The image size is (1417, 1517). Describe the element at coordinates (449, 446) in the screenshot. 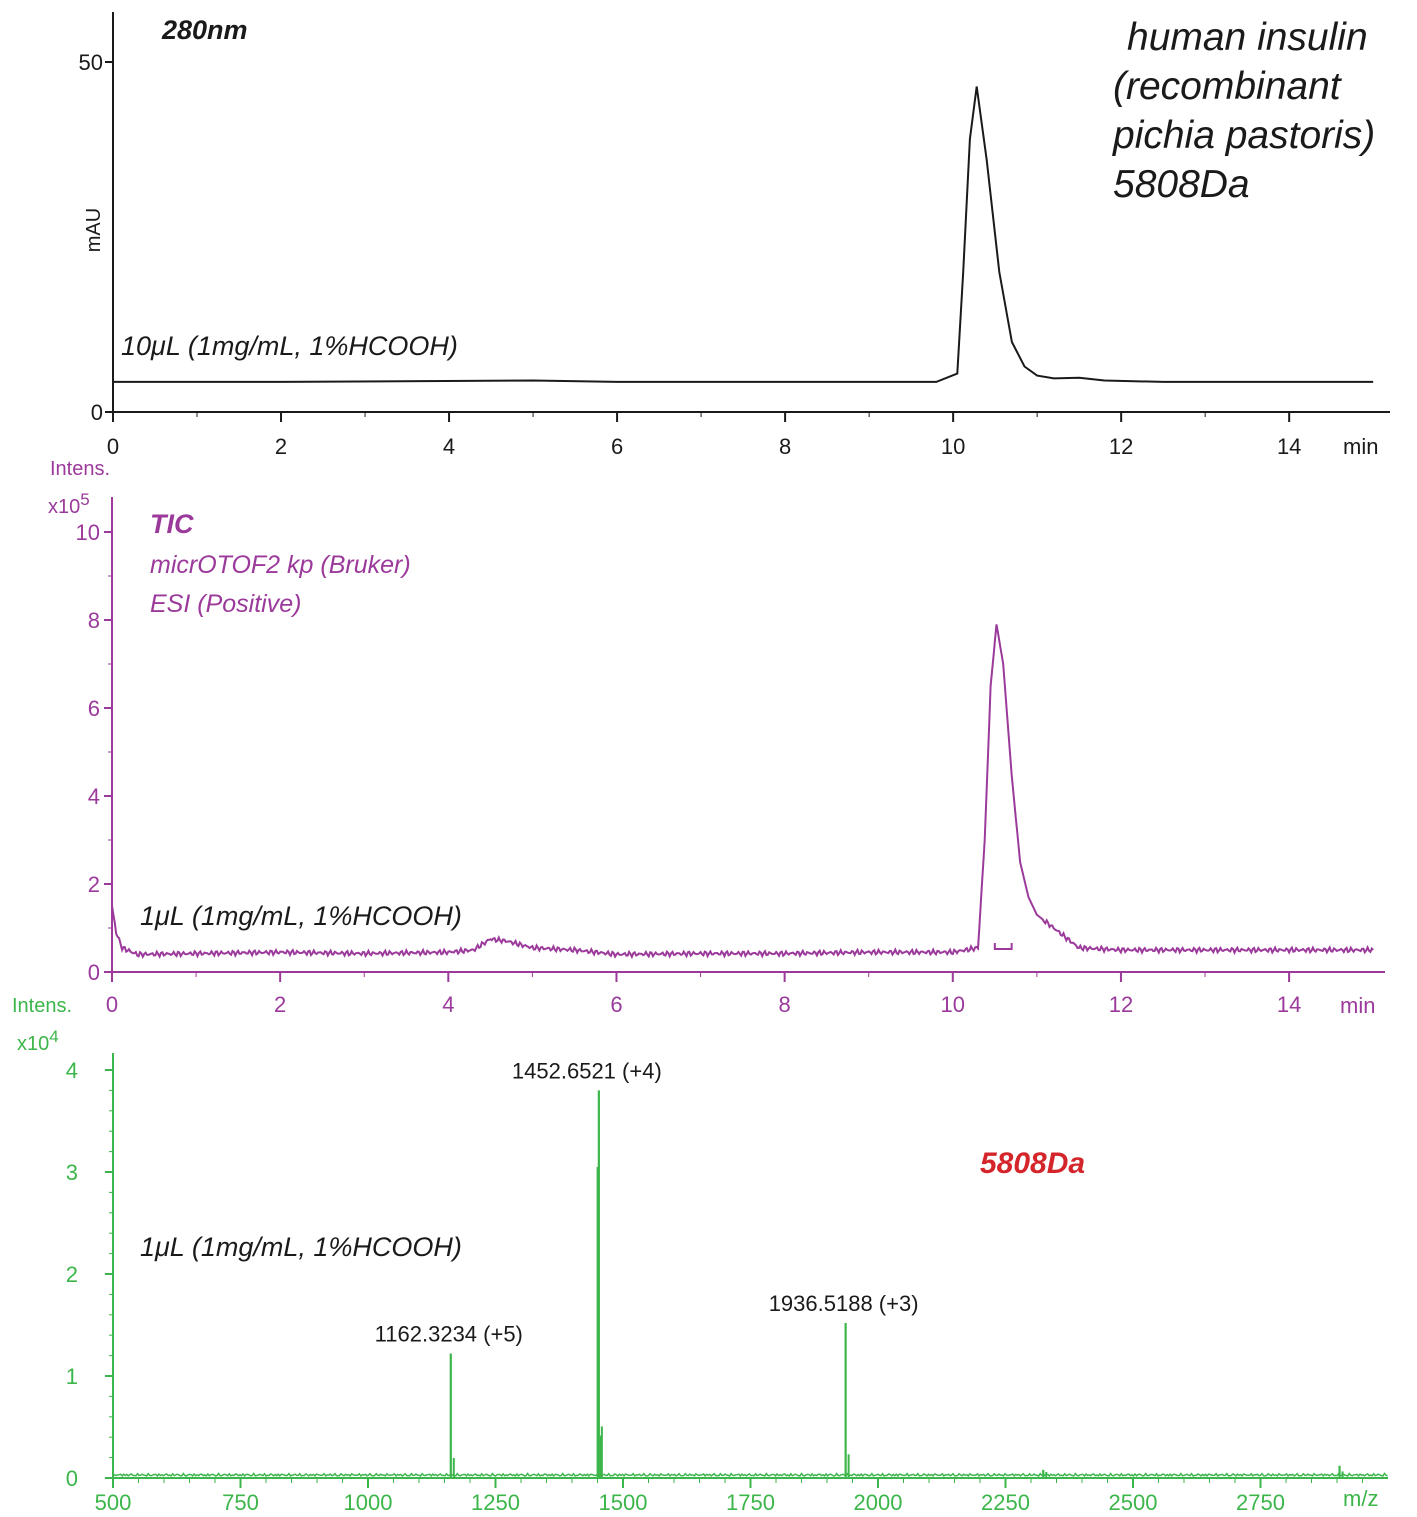

I see `uv-x-tick-label: 4` at that location.